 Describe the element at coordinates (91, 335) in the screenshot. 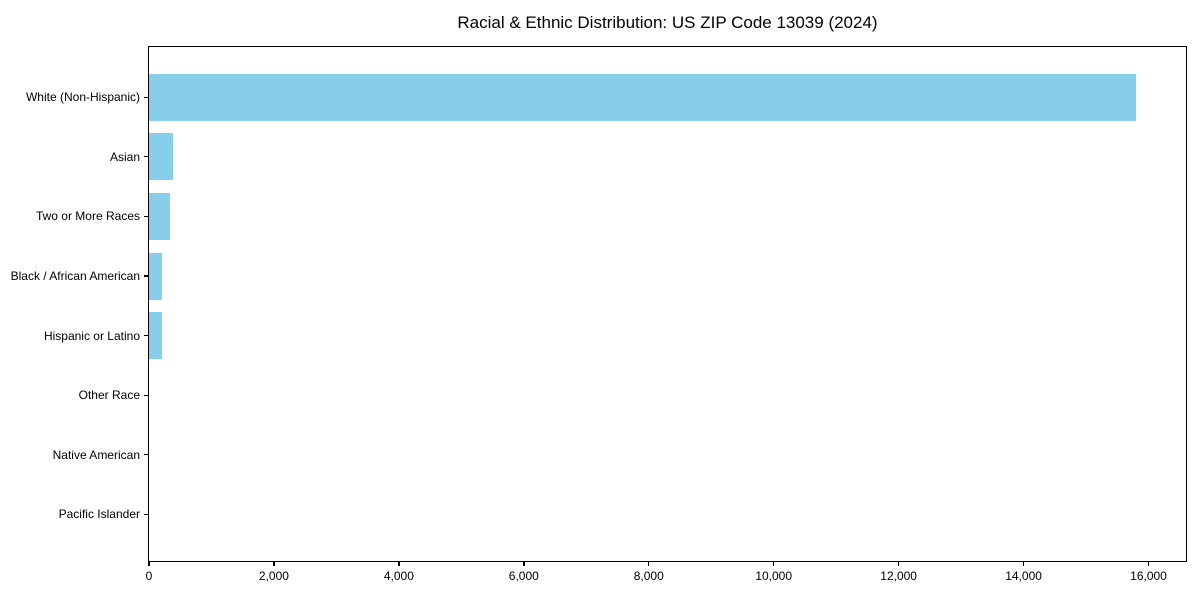

I see `y-axis-category-label: Hispanic or Latino` at that location.